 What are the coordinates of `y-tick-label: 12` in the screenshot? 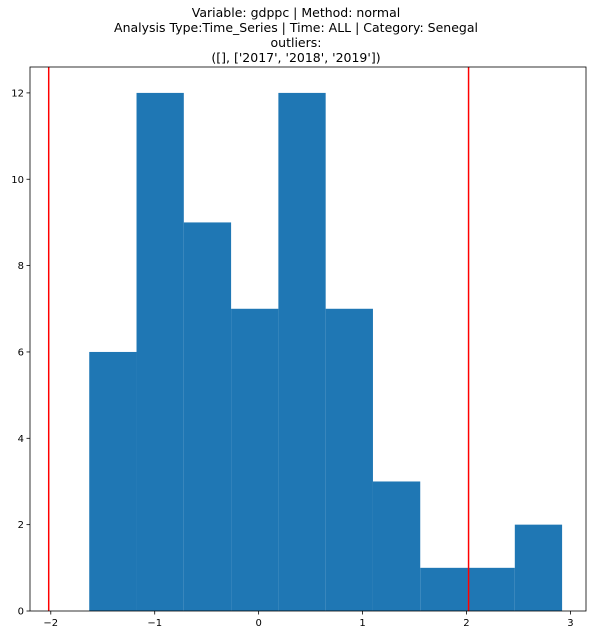 It's located at (17, 93).